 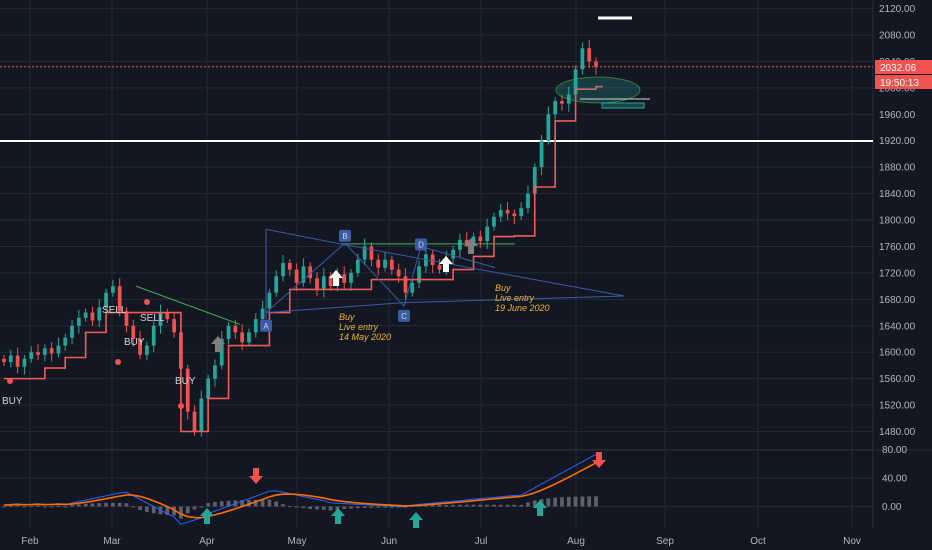 What do you see at coordinates (897, 36) in the screenshot?
I see `price-tick-label: 2080.00` at bounding box center [897, 36].